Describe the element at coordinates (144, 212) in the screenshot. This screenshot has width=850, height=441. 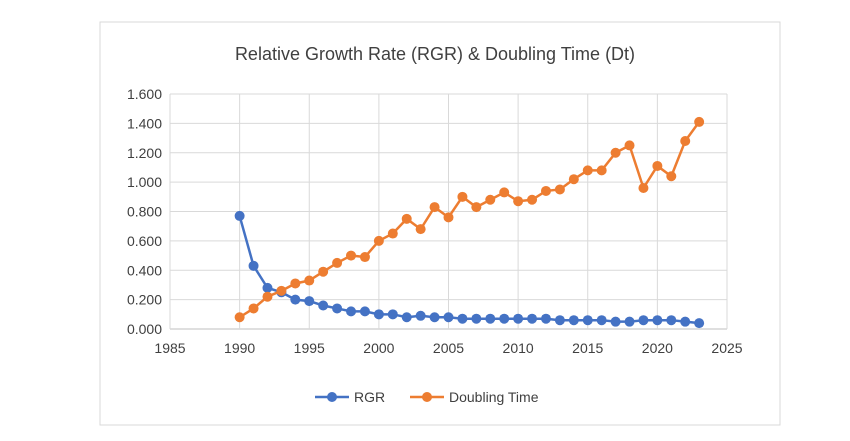
I see `y-tick-label: 0.800` at that location.